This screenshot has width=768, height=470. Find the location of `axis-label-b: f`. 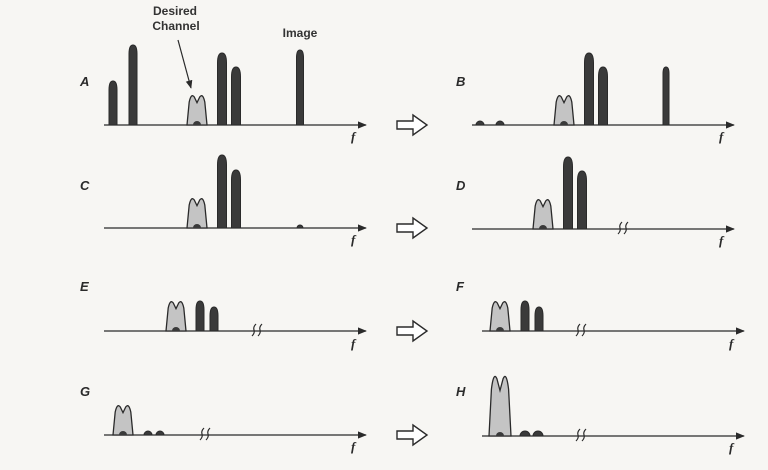

axis-label-b: f is located at coordinates (722, 136).